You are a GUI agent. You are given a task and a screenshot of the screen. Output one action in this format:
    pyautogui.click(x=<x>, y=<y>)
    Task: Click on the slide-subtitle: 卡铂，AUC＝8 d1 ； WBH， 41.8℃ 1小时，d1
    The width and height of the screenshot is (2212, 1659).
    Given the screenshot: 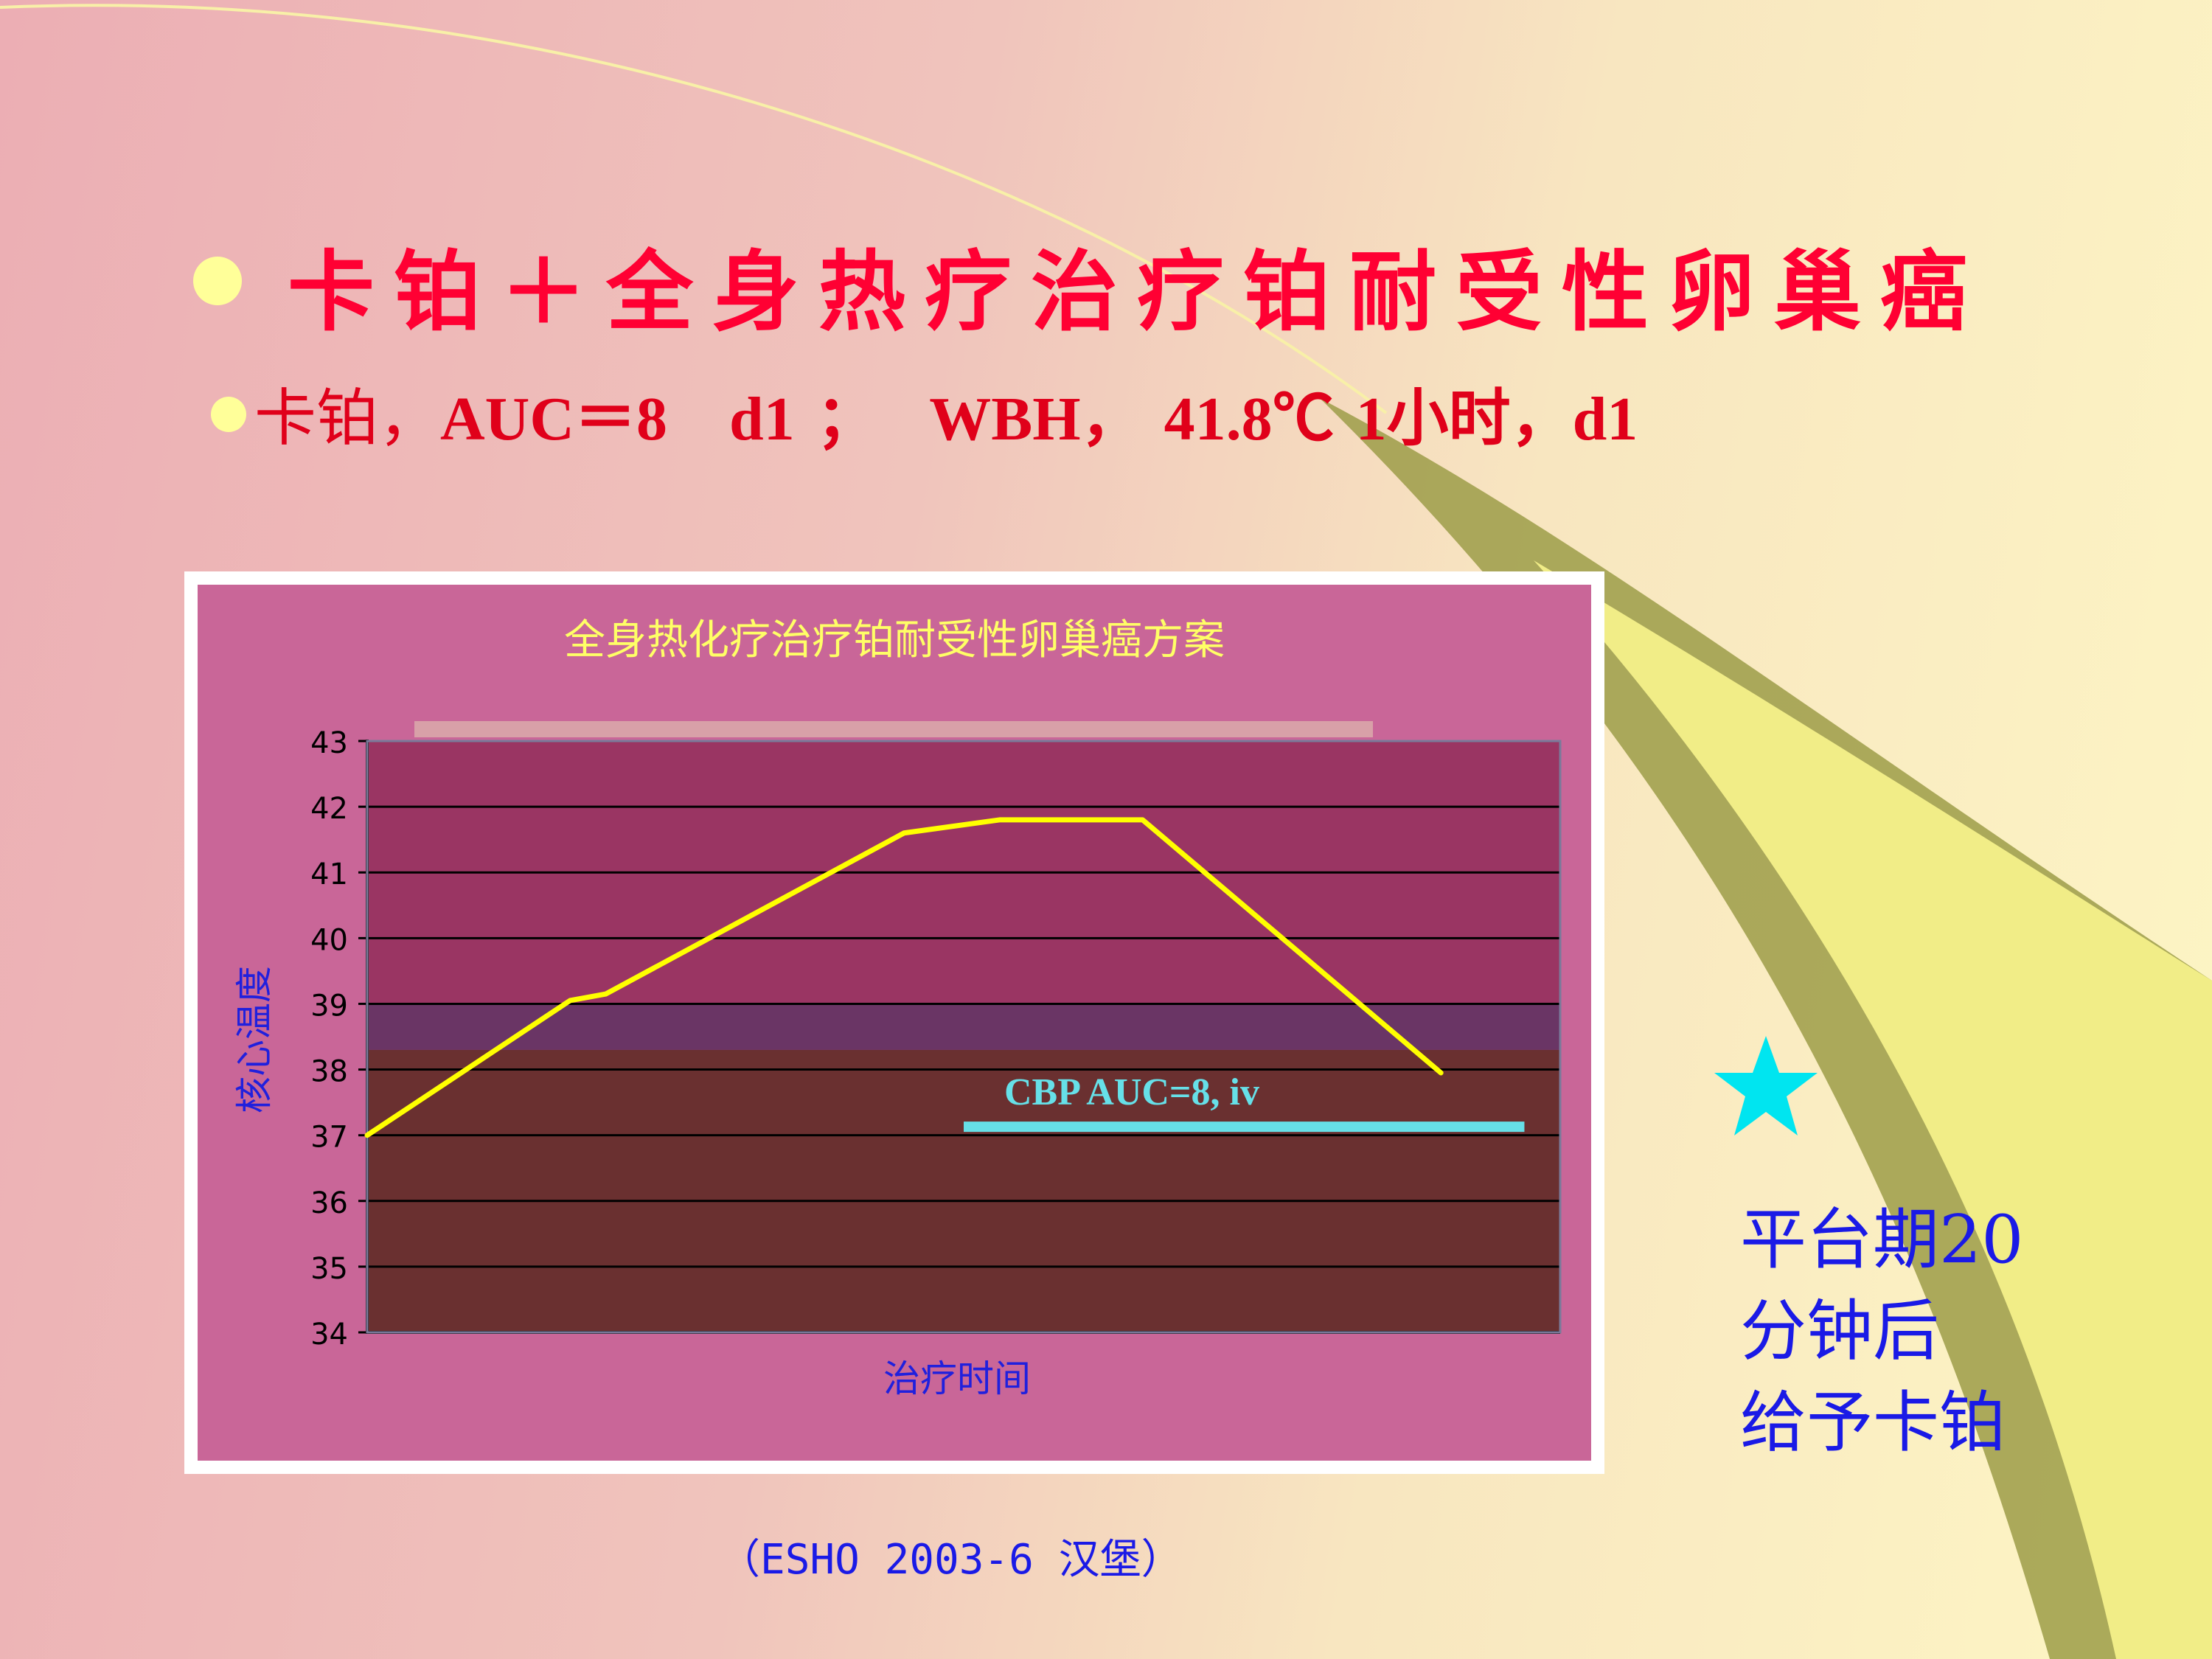 What is the action you would take?
    pyautogui.click(x=946, y=413)
    